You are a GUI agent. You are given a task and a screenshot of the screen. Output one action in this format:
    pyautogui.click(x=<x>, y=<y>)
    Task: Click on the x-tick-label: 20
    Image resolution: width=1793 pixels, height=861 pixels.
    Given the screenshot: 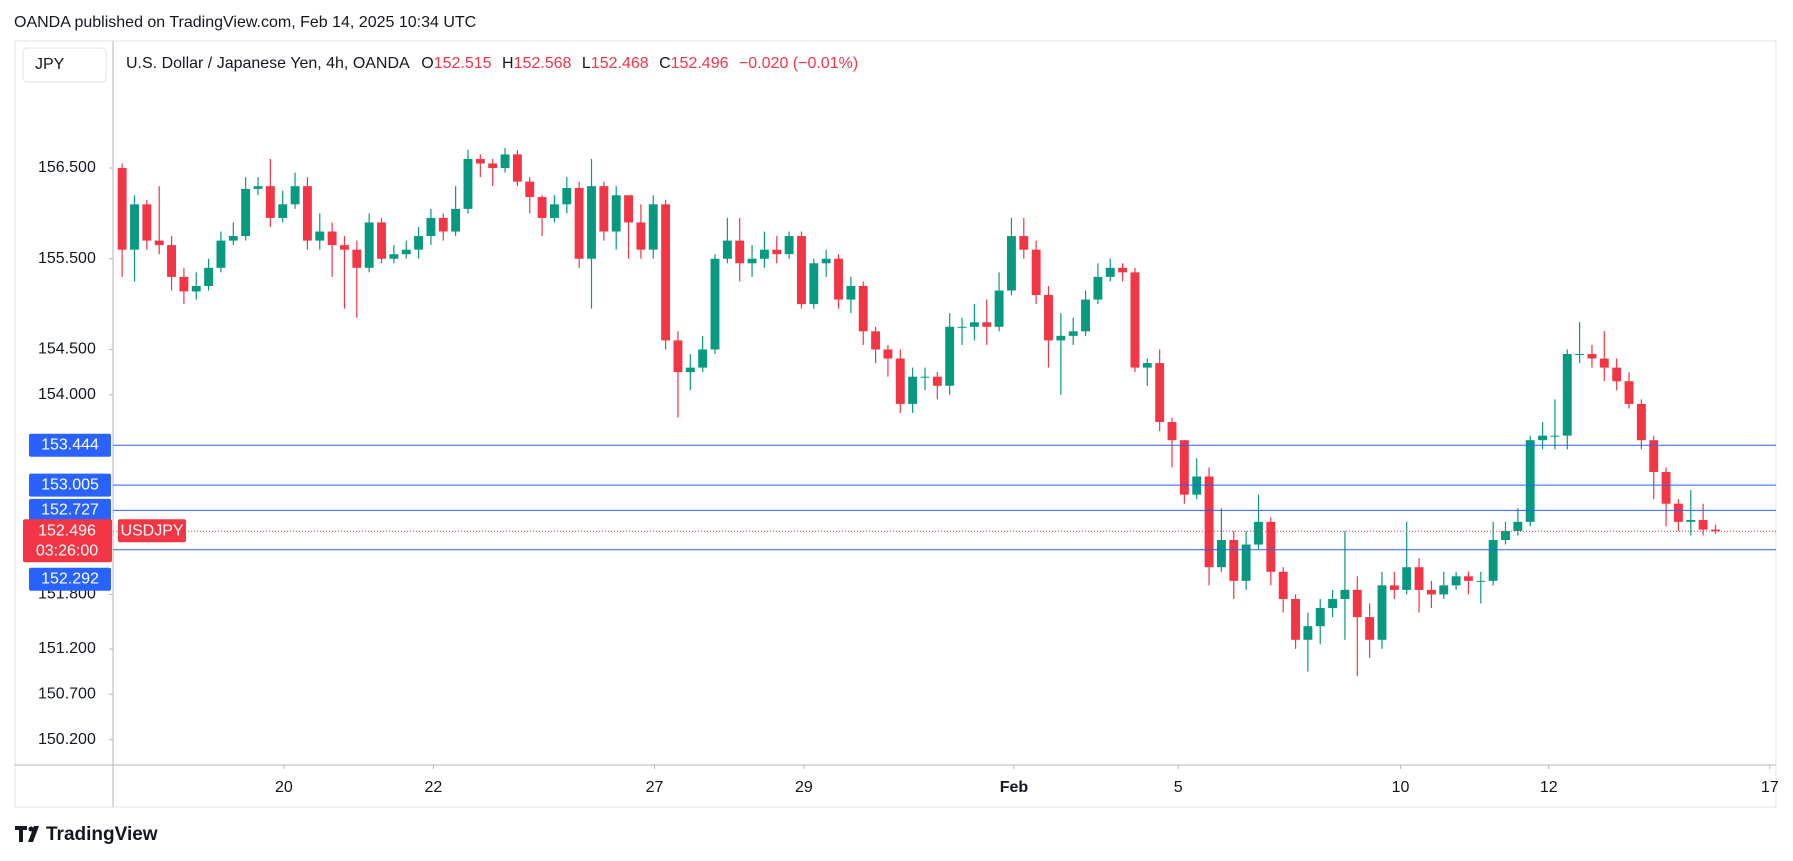 What is the action you would take?
    pyautogui.click(x=284, y=787)
    